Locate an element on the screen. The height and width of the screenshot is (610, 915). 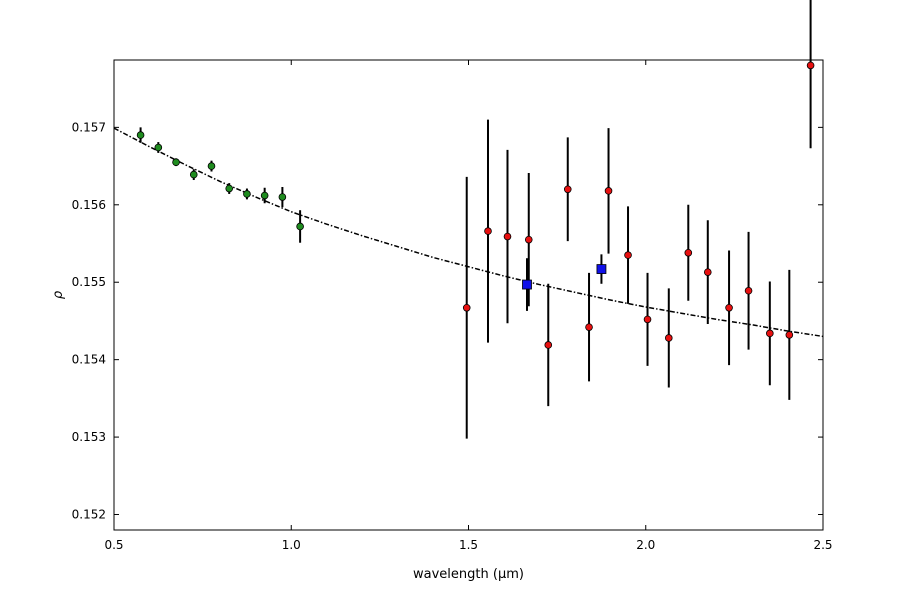
y-tick-label: 0.157 is located at coordinates (89, 127).